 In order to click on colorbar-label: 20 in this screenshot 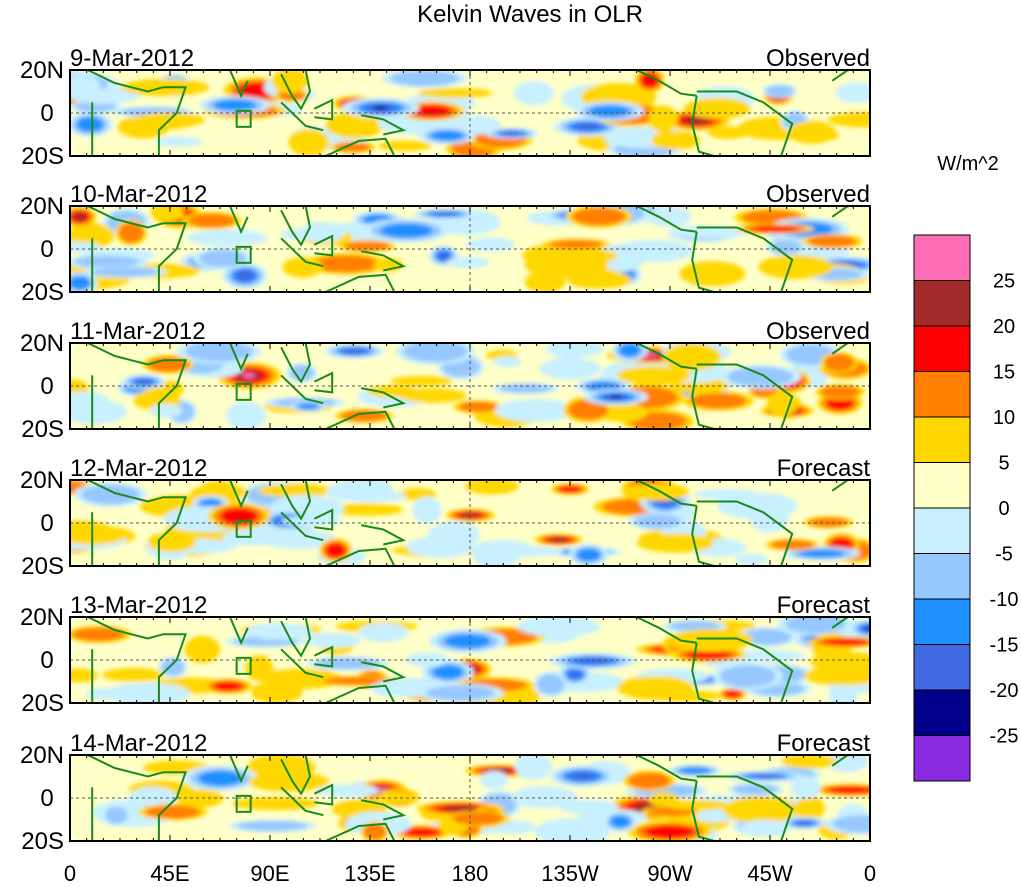, I will do `click(1004, 327)`.